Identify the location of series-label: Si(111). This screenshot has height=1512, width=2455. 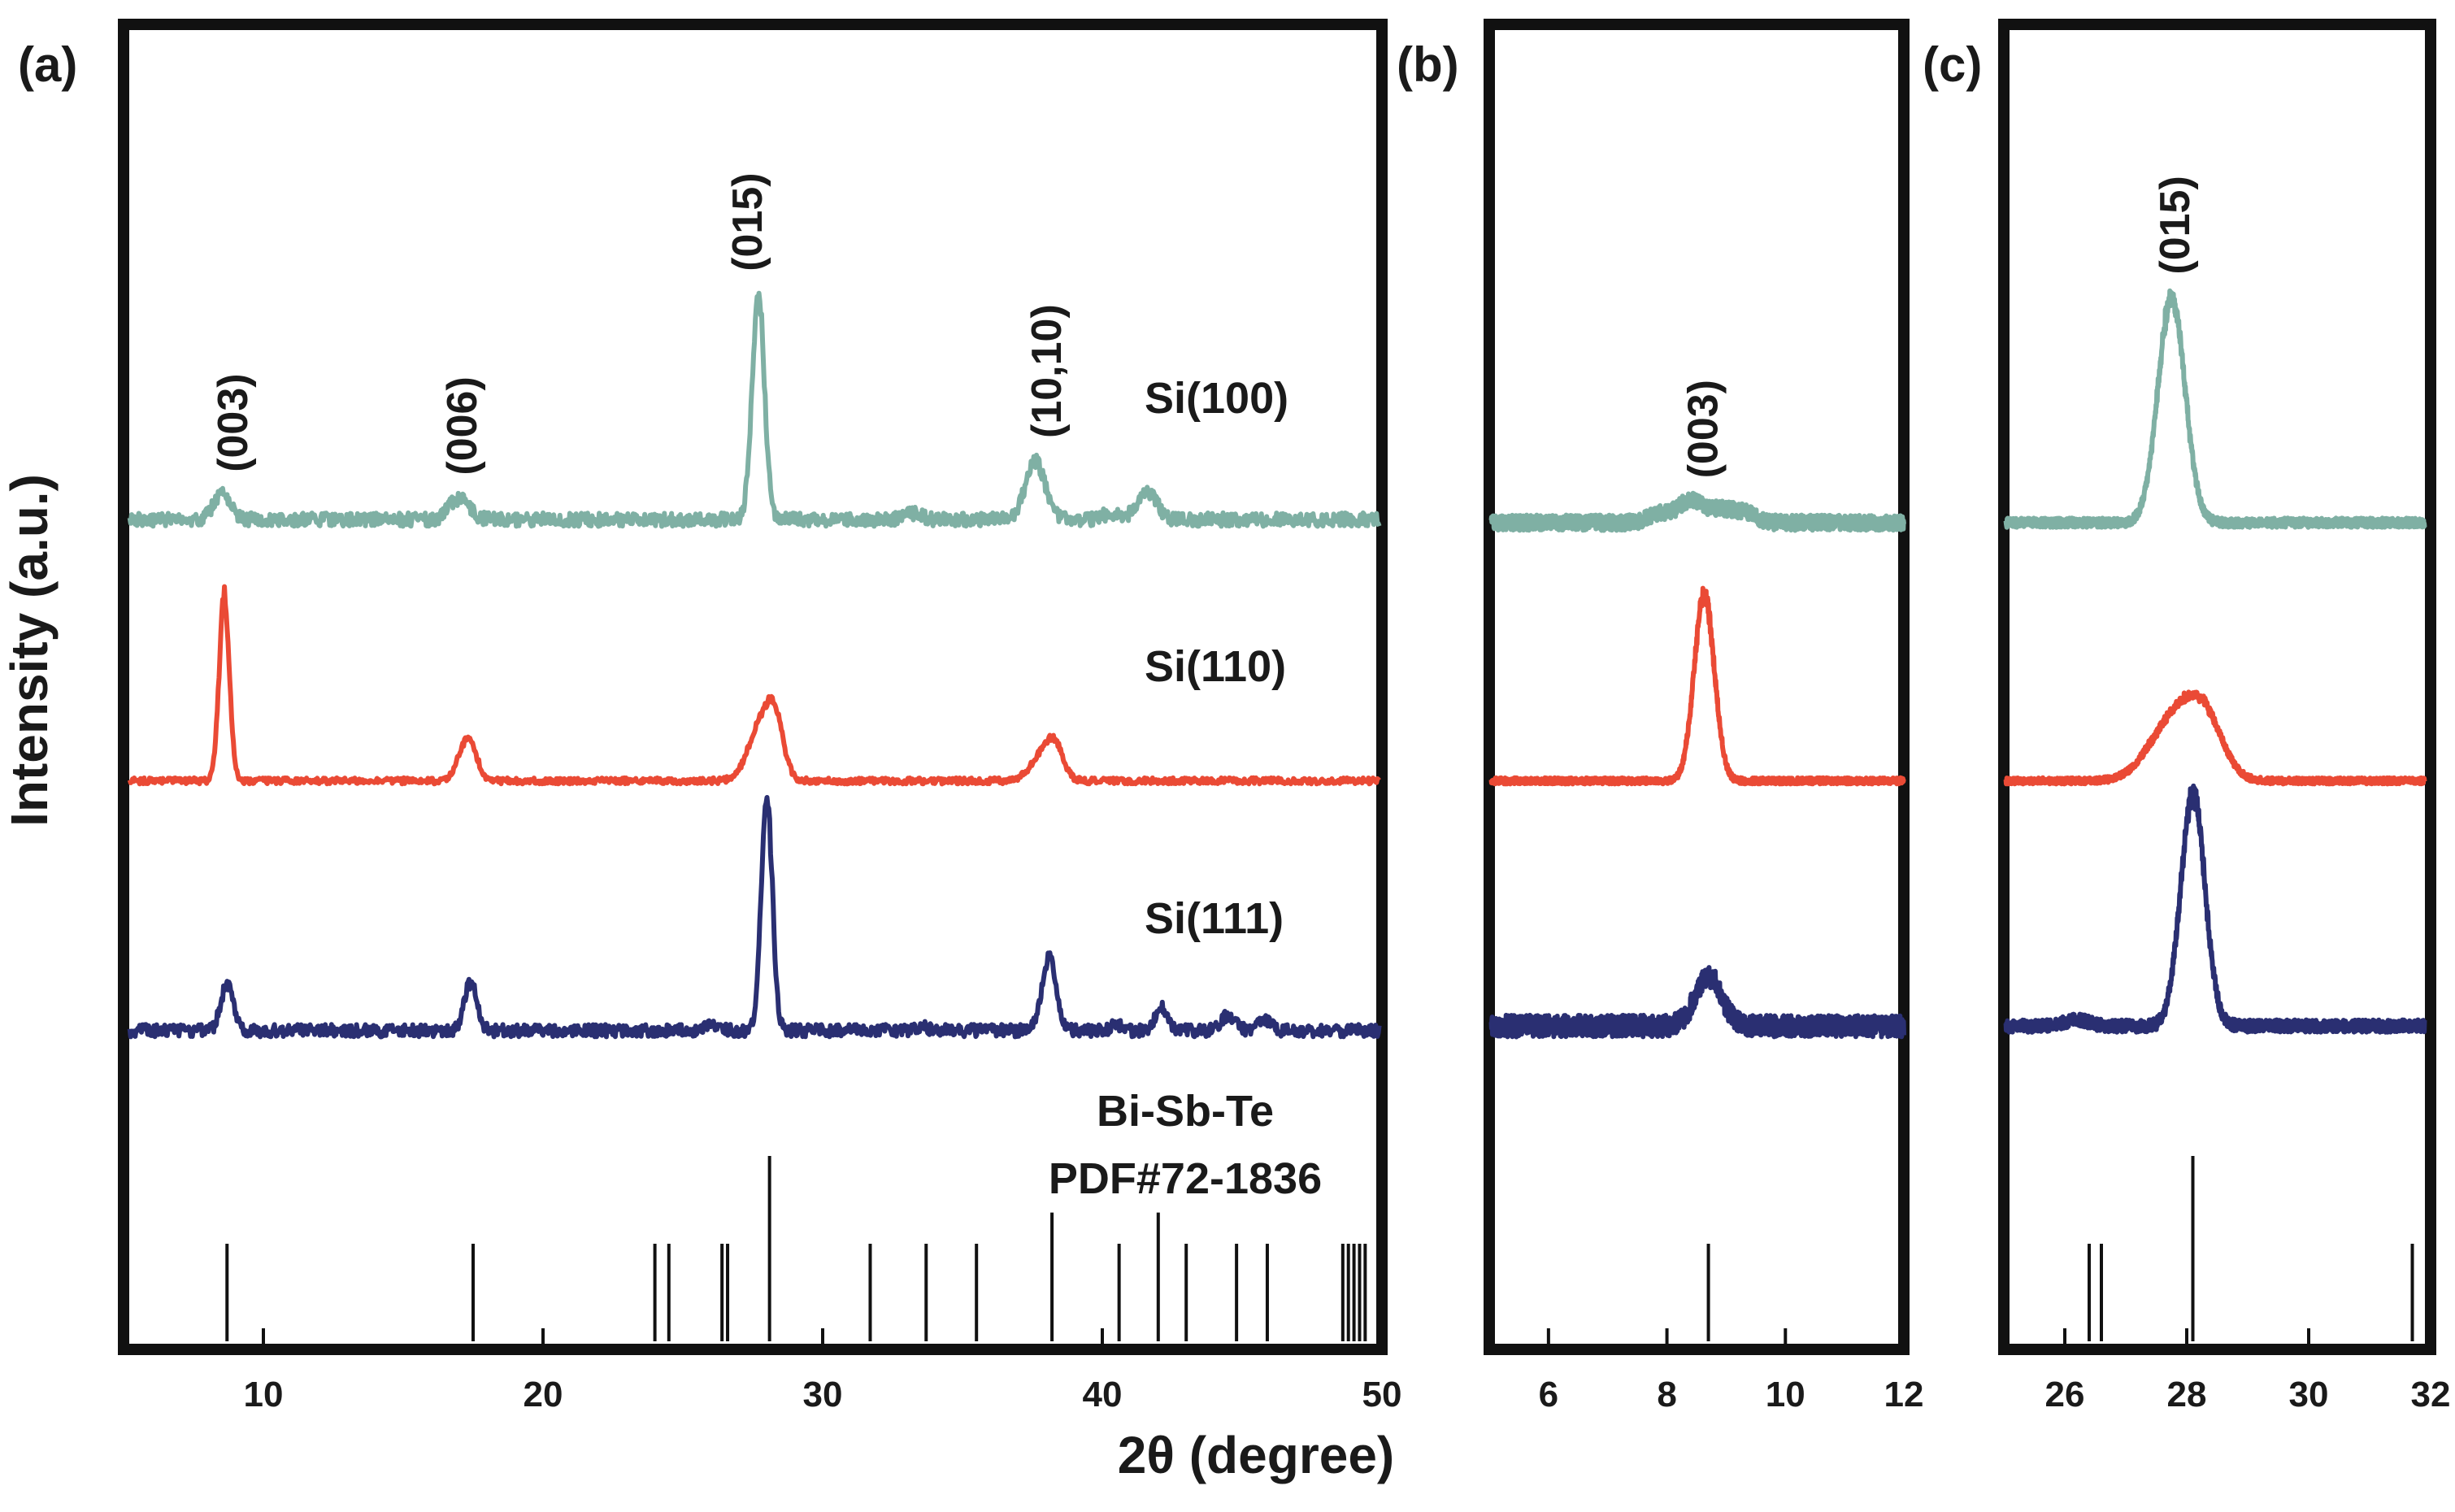
(1214, 918).